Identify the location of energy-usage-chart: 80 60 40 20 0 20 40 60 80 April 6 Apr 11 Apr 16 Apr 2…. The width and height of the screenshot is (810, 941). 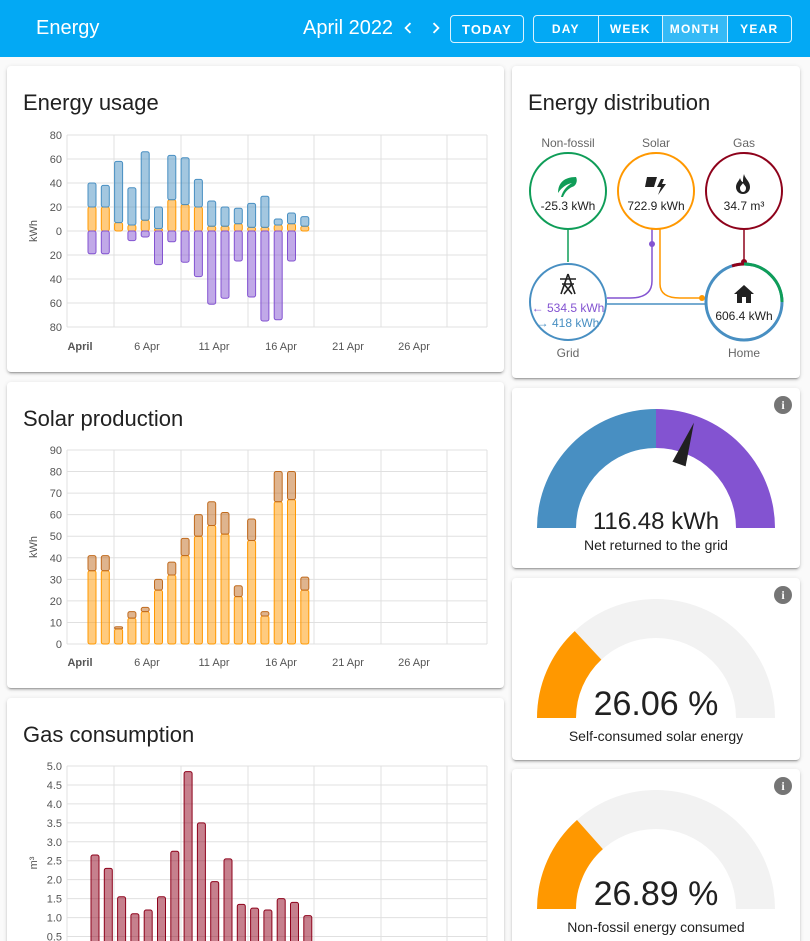
(258, 241).